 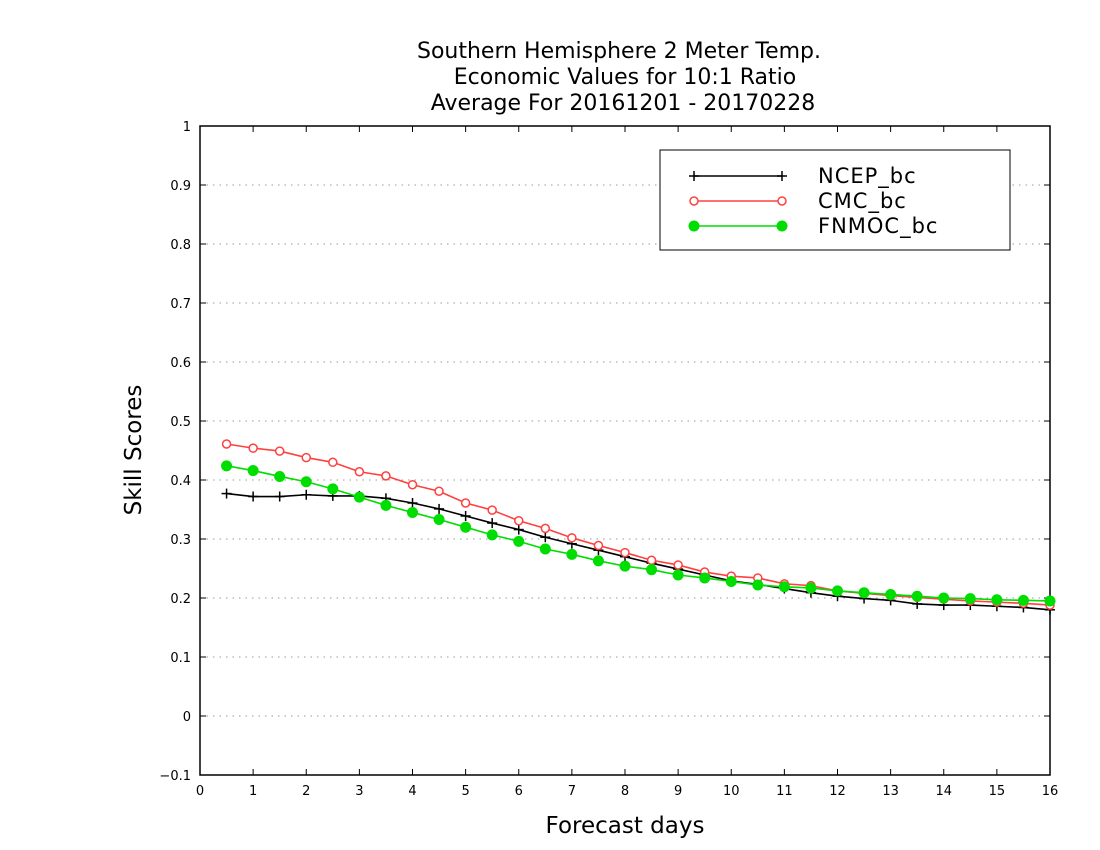 What do you see at coordinates (180, 245) in the screenshot?
I see `y-tick-label: 0.8` at bounding box center [180, 245].